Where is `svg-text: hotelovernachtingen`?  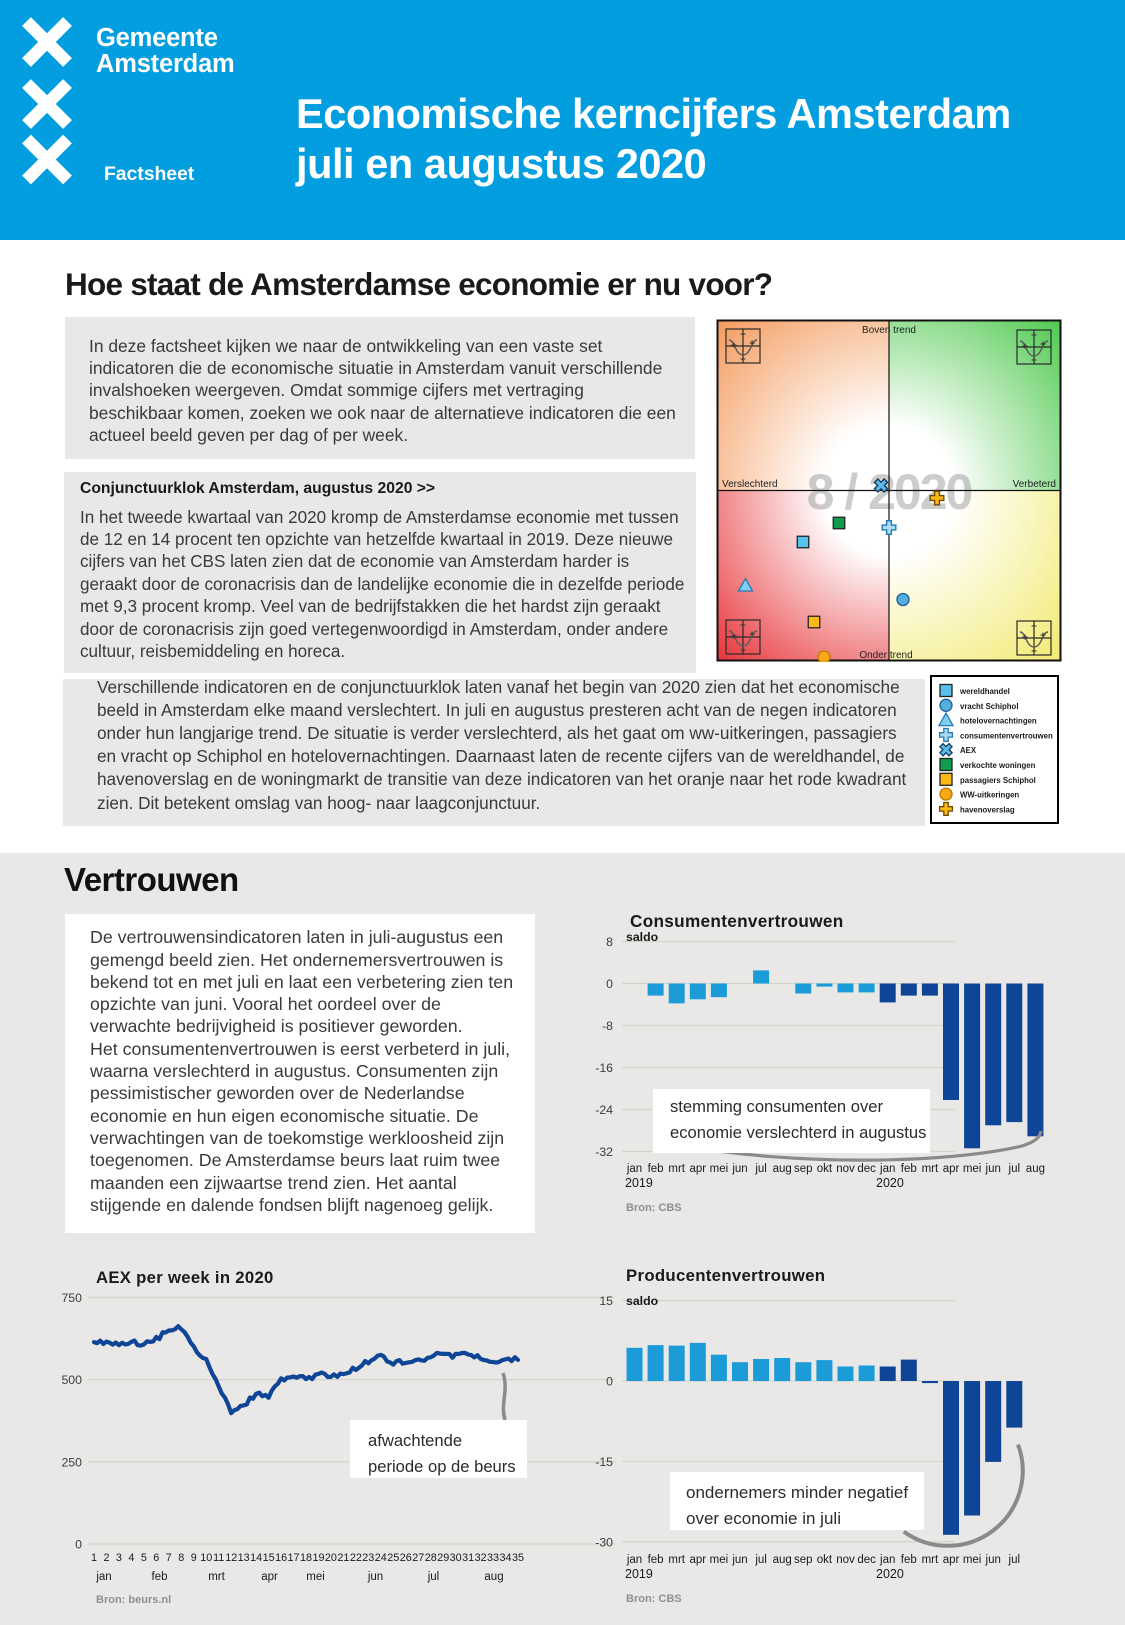 svg-text: hotelovernachtingen is located at coordinates (998, 721).